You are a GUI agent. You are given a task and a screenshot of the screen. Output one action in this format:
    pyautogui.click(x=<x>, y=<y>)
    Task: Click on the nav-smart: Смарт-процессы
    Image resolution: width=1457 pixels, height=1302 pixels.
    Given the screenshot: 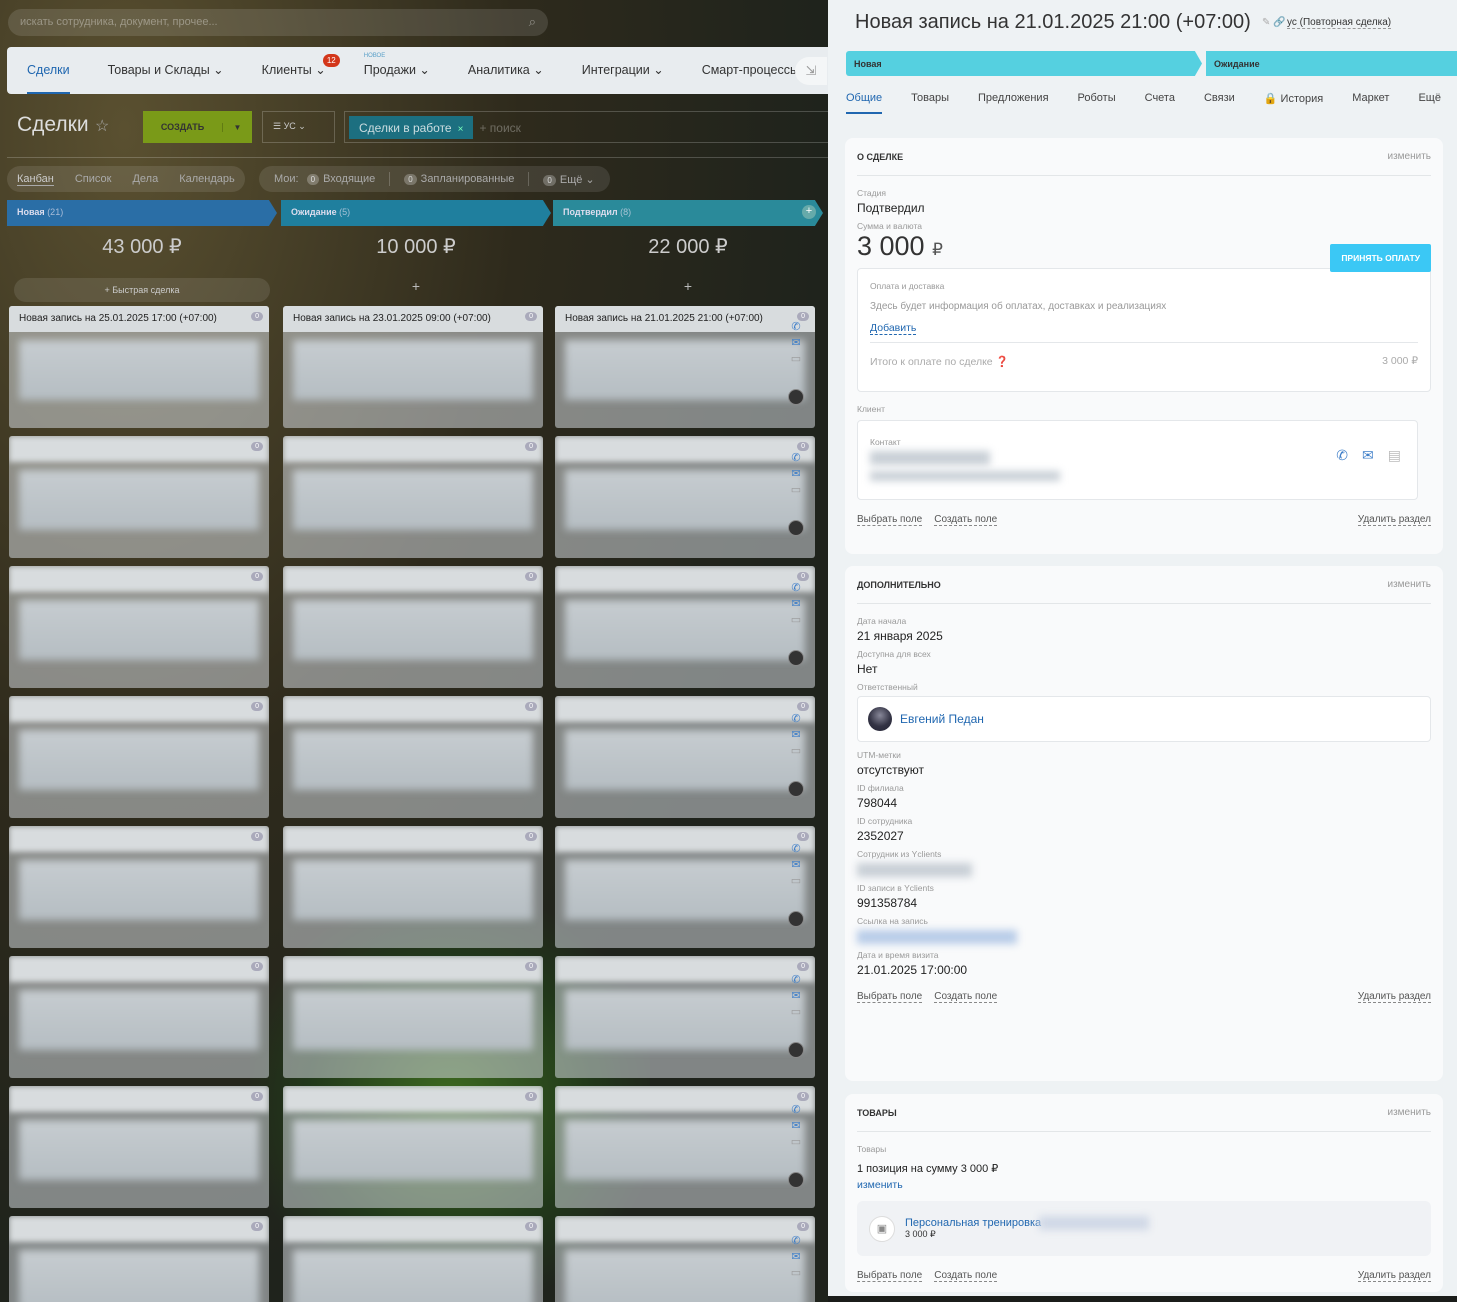 What is the action you would take?
    pyautogui.click(x=750, y=70)
    